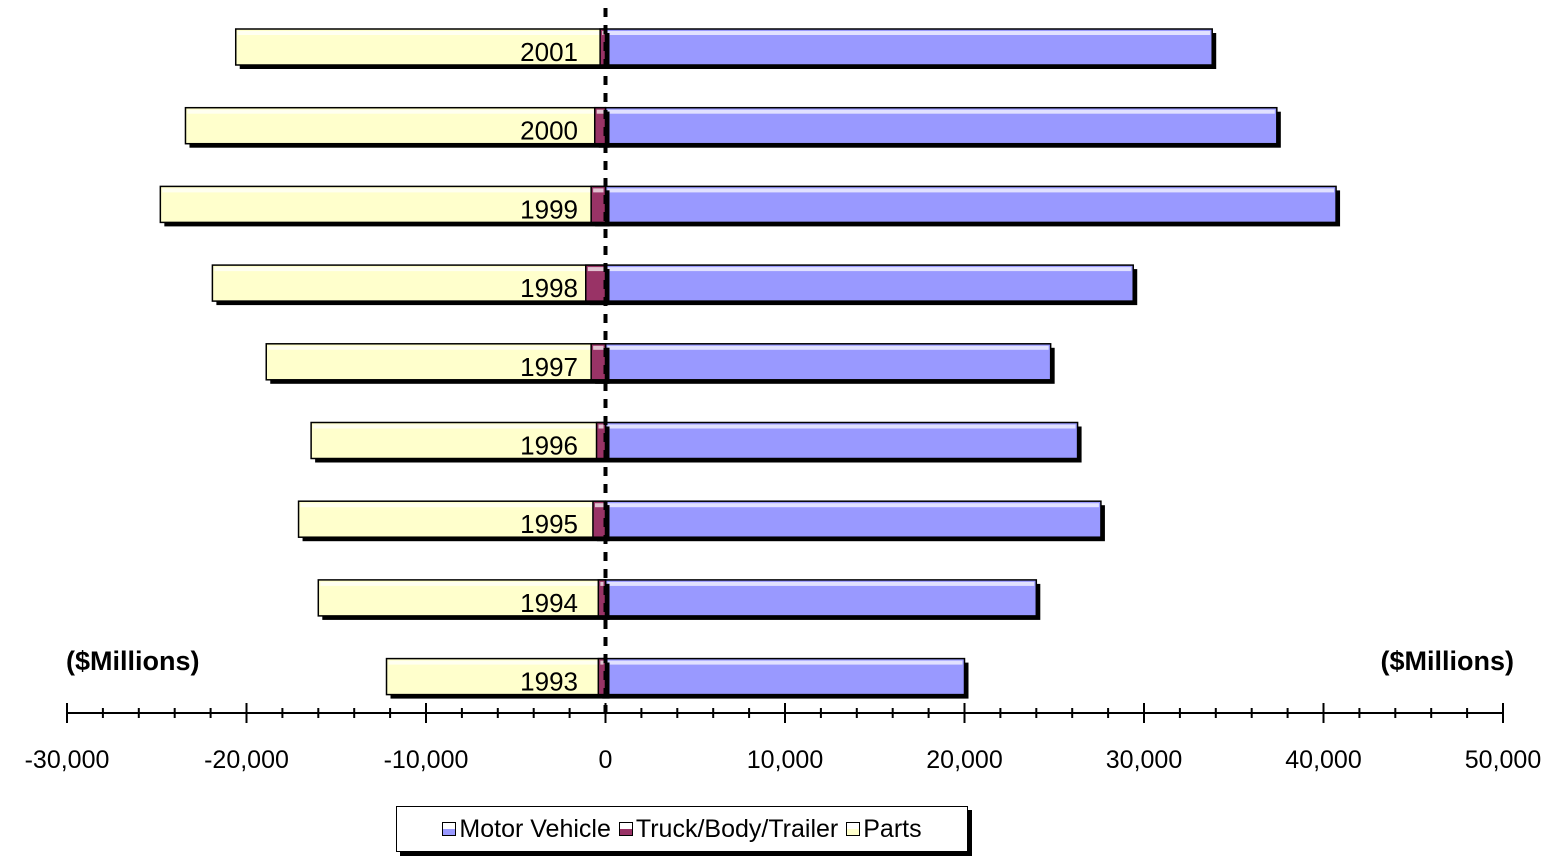  Describe the element at coordinates (625, 829) in the screenshot. I see `legend-swatch-truck-body-trailer` at that location.